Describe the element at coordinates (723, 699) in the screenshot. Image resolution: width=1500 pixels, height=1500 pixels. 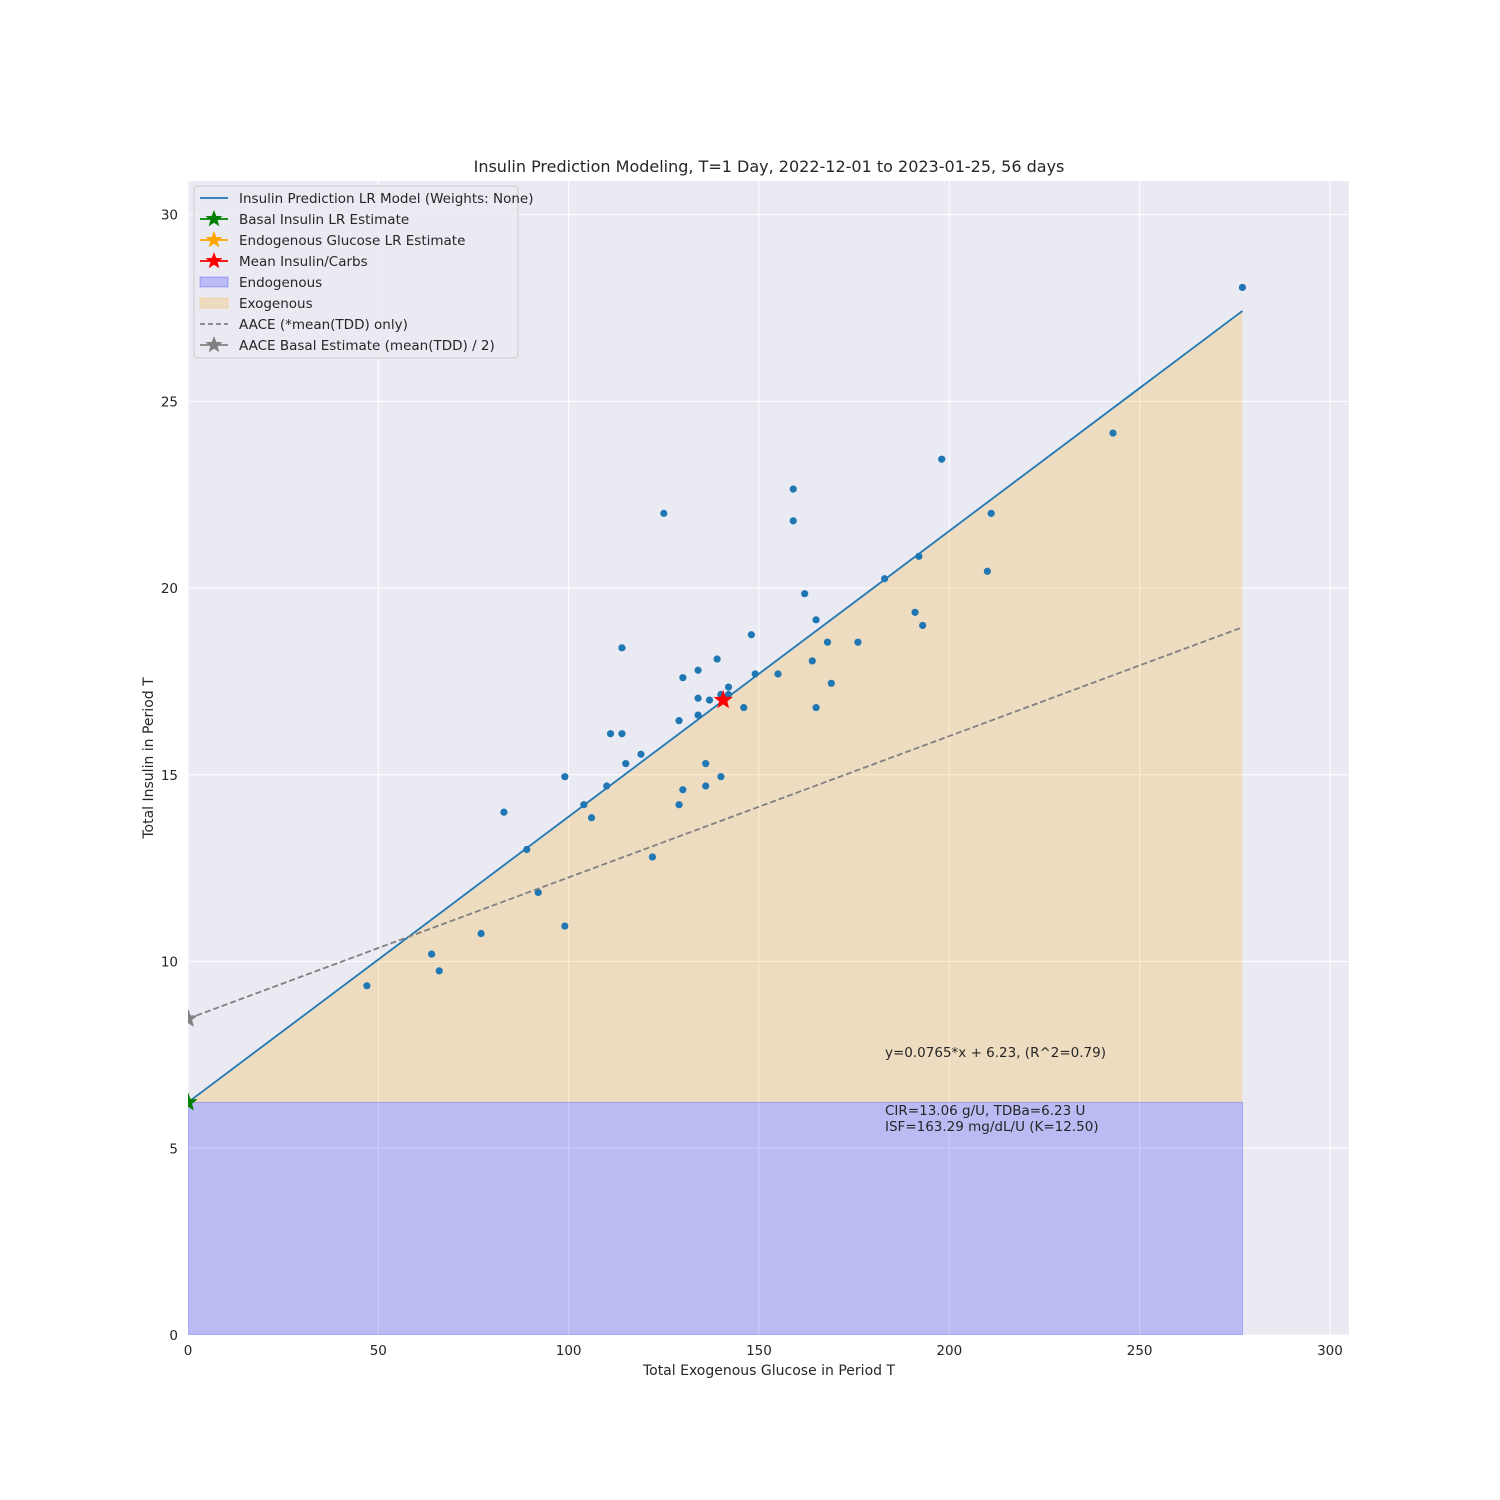
I see `mean-insulin-carbs-star` at that location.